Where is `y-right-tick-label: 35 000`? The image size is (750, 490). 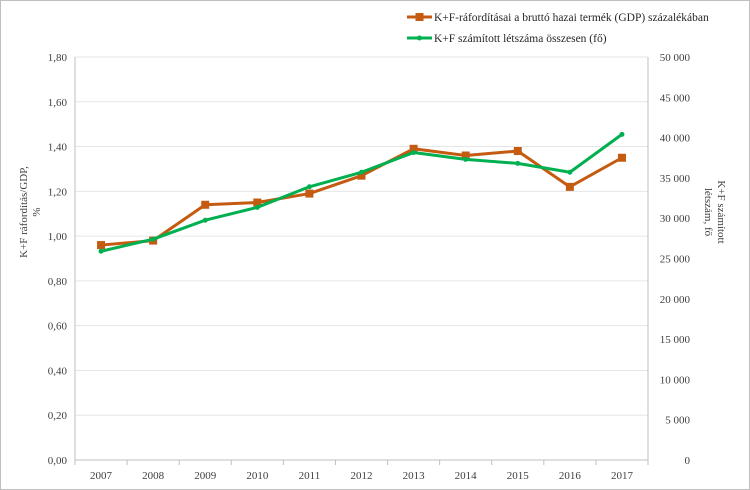
y-right-tick-label: 35 000 is located at coordinates (675, 179).